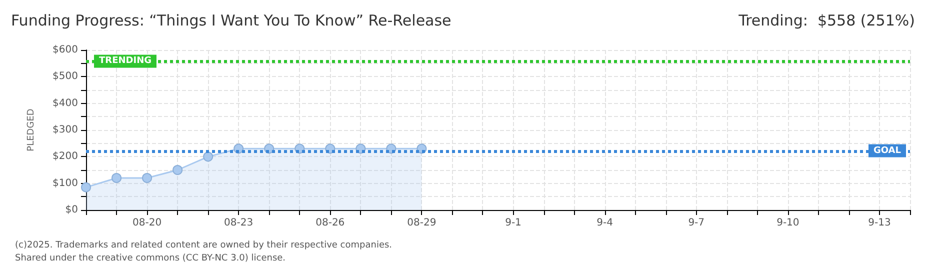 Image resolution: width=940 pixels, height=270 pixels. Describe the element at coordinates (150, 259) in the screenshot. I see `text: Shared under the creative commons (CC BY-NC 3.0) license.` at that location.